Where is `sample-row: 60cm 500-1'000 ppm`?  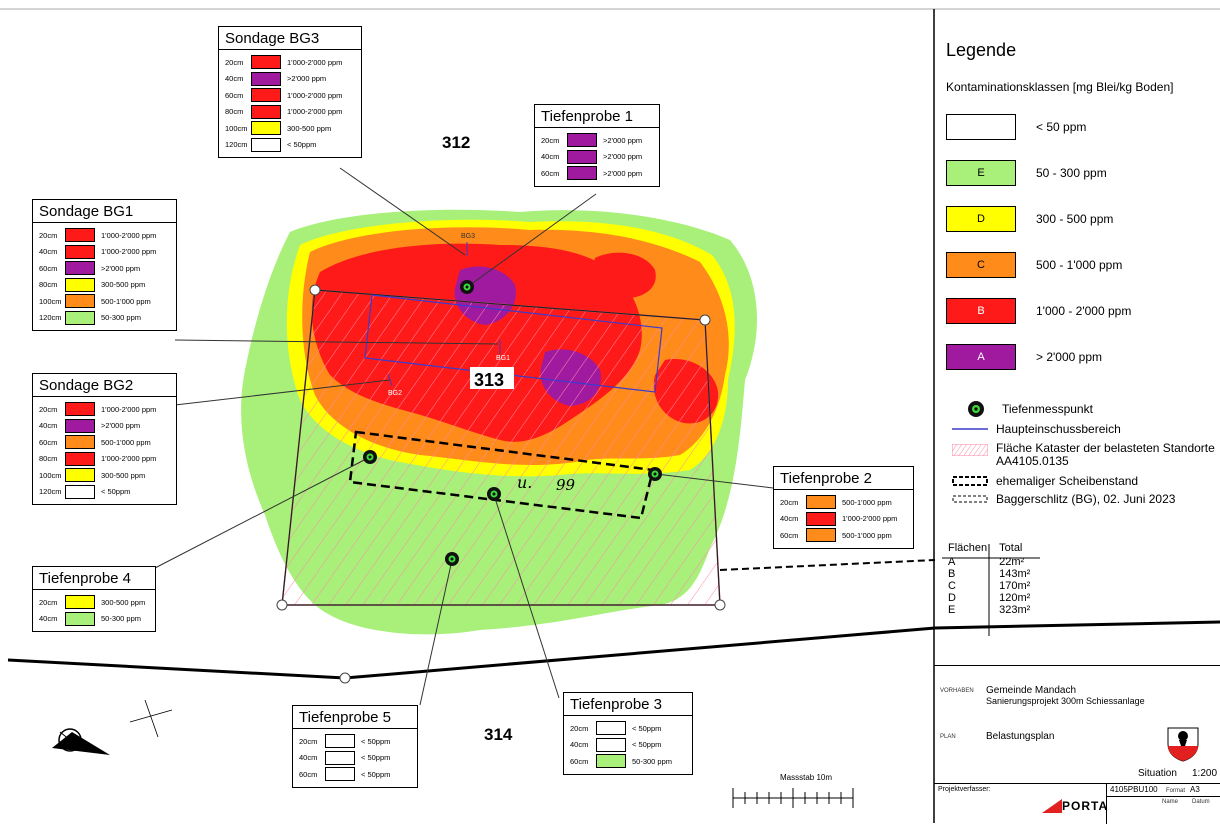
sample-row: 60cm 500-1'000 ppm is located at coordinates (843, 535).